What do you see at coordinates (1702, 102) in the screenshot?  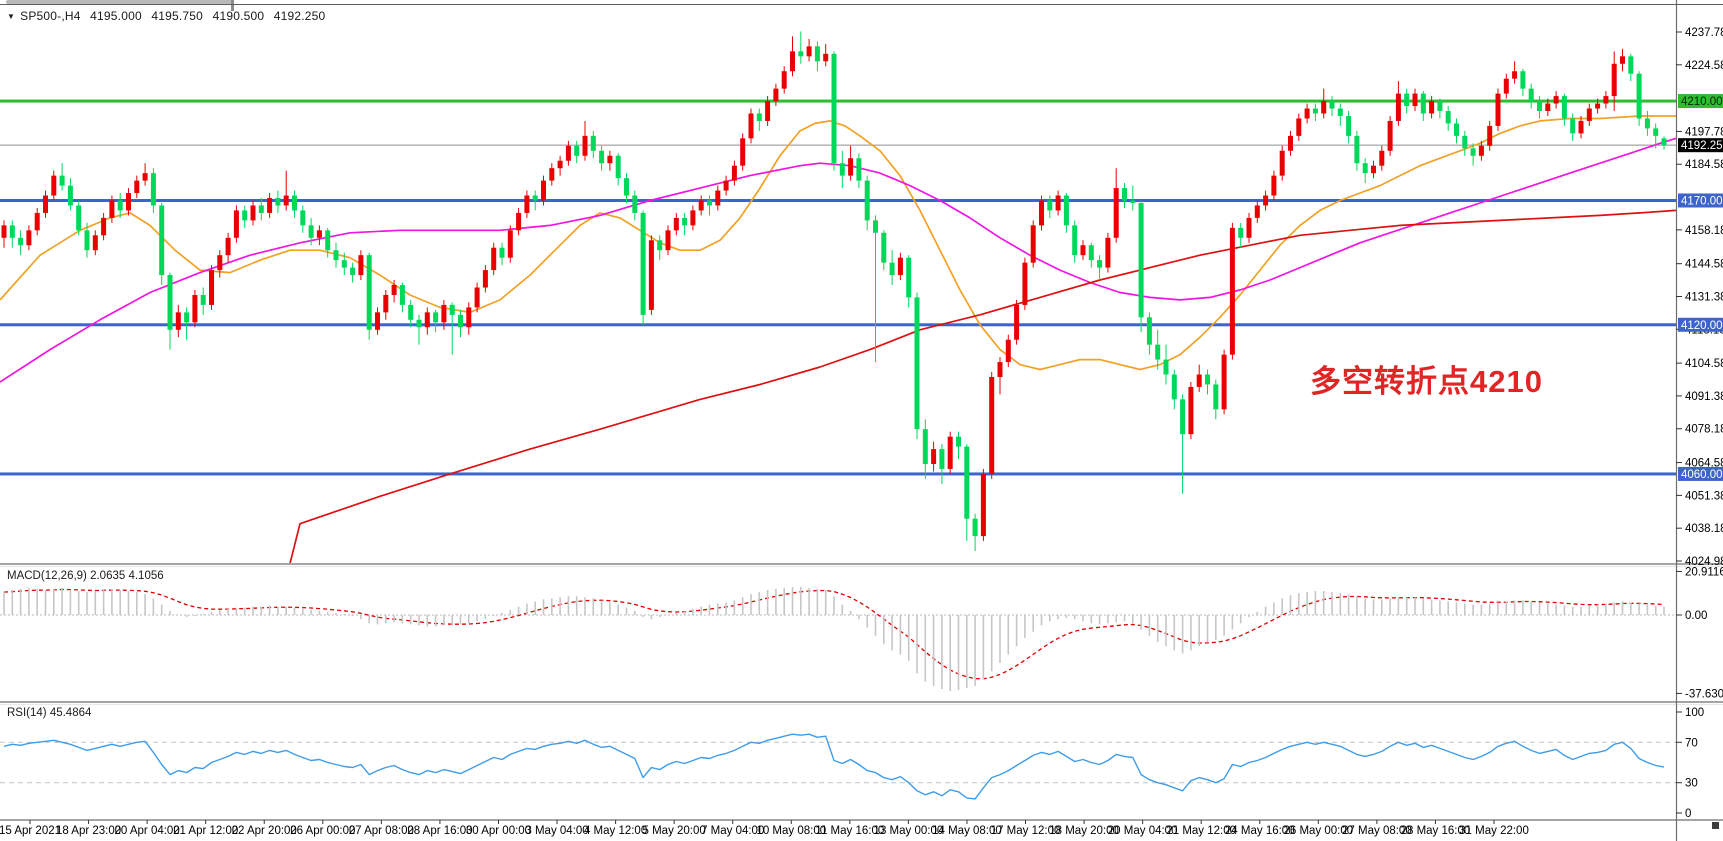 I see `svg-text: 4210.000` at bounding box center [1702, 102].